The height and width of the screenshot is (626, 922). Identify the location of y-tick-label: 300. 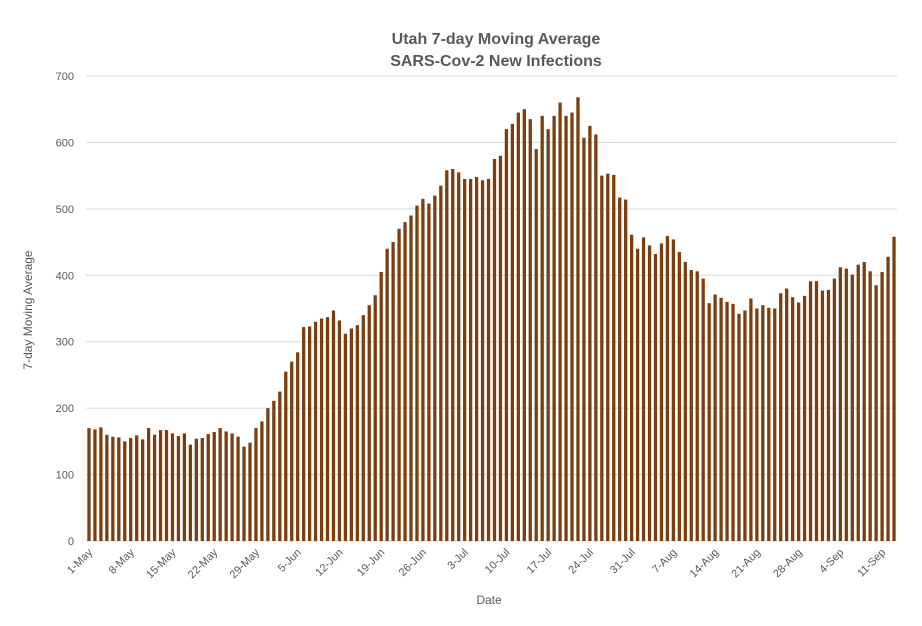
(65, 343).